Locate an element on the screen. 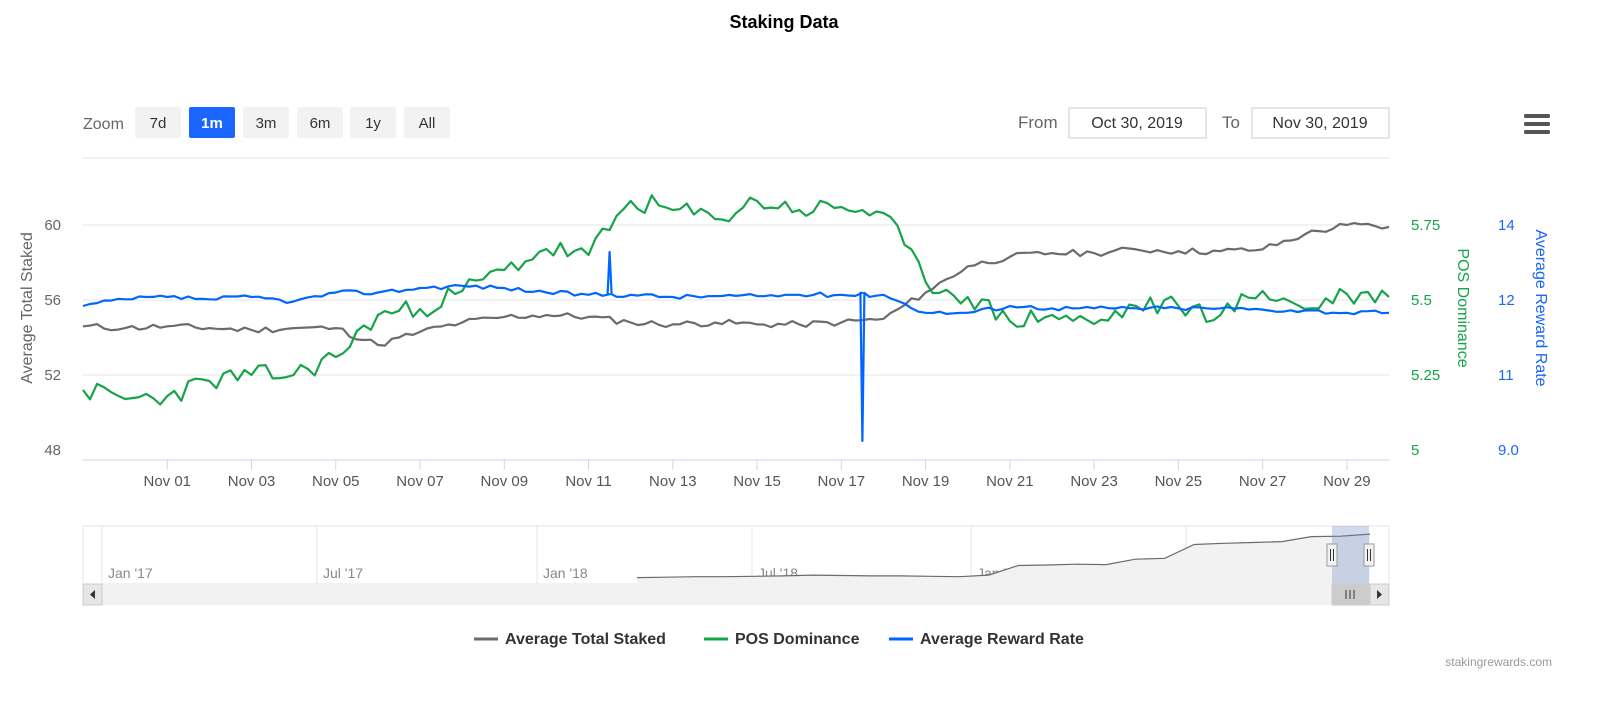 This screenshot has height=701, width=1600. chevron-left-icon is located at coordinates (92, 594).